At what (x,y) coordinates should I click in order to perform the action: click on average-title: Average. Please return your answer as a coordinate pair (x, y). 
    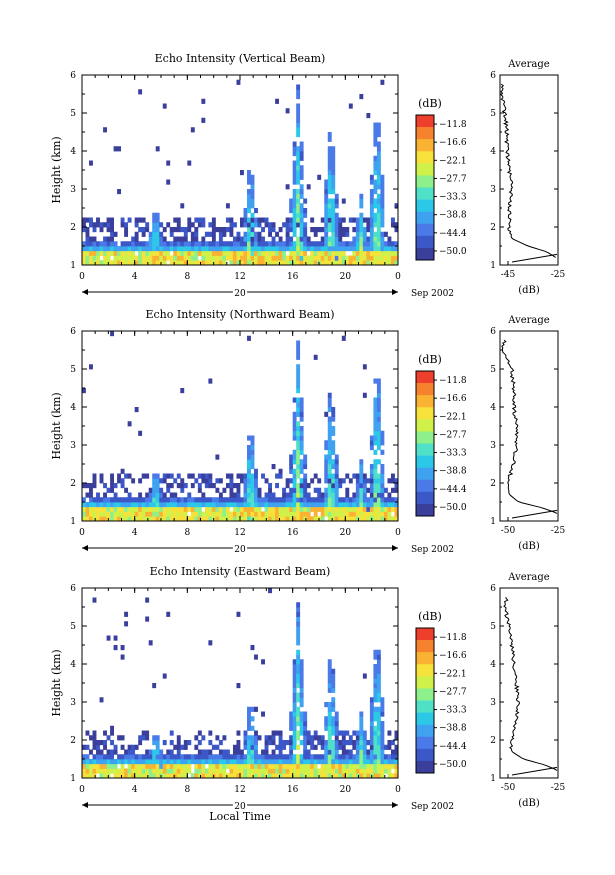
    Looking at the image, I should click on (528, 320).